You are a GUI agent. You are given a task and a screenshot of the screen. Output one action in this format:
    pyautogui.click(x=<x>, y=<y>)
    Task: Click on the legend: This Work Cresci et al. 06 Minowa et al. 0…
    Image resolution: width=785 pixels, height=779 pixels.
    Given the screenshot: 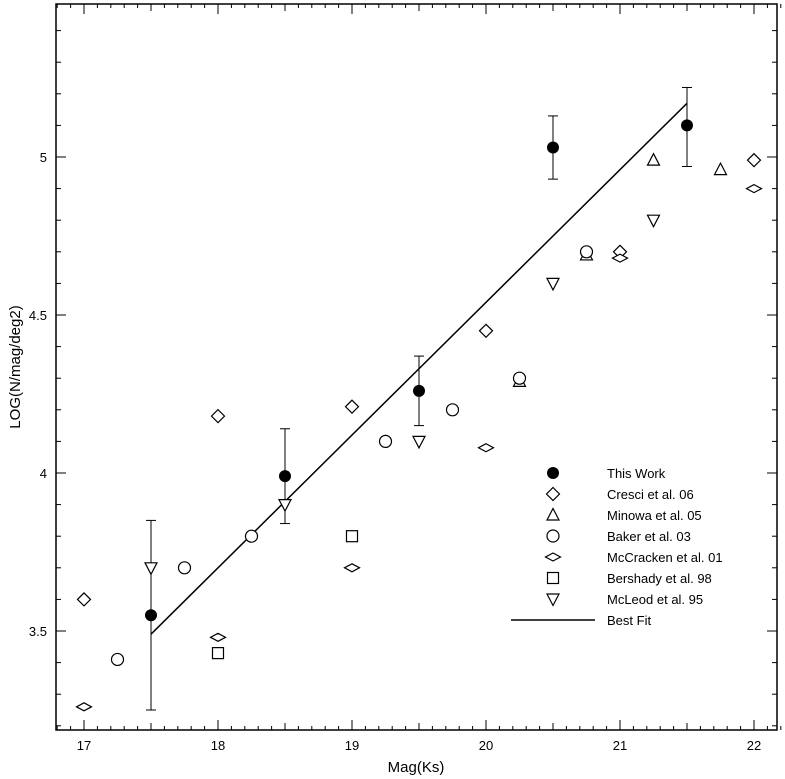 What is the action you would take?
    pyautogui.click(x=617, y=547)
    